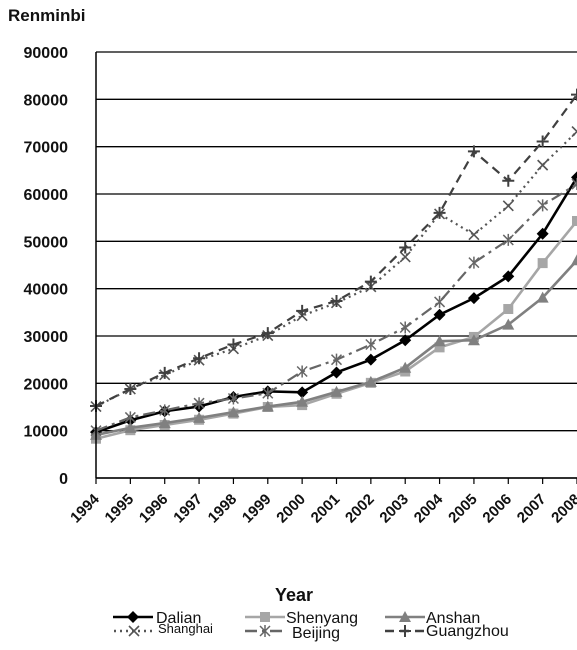 The height and width of the screenshot is (650, 577). Describe the element at coordinates (453, 618) in the screenshot. I see `legend-label-anshan: Anshan` at that location.